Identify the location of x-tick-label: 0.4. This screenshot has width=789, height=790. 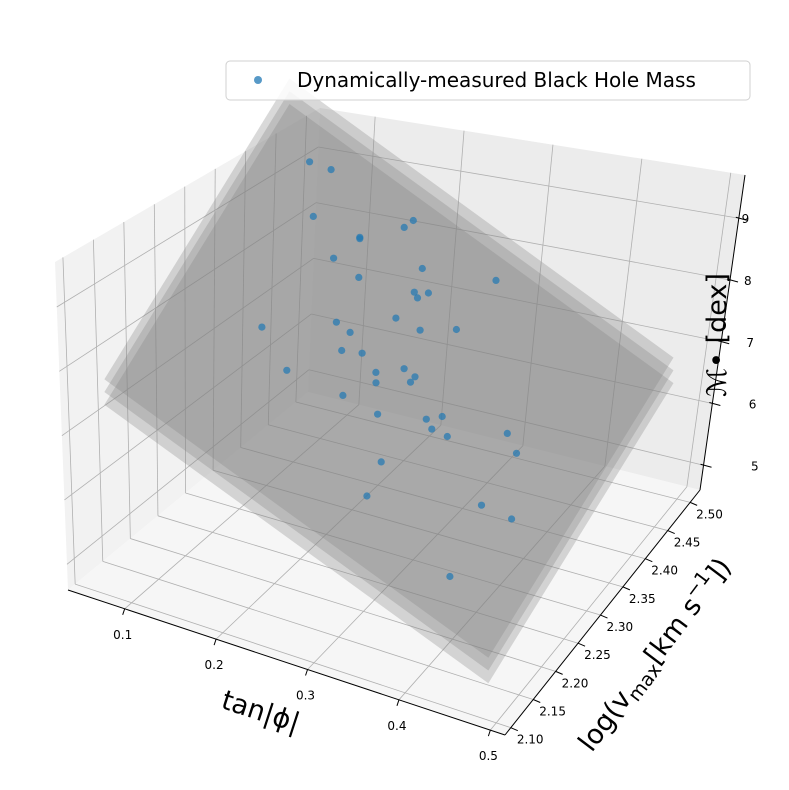
(396, 726).